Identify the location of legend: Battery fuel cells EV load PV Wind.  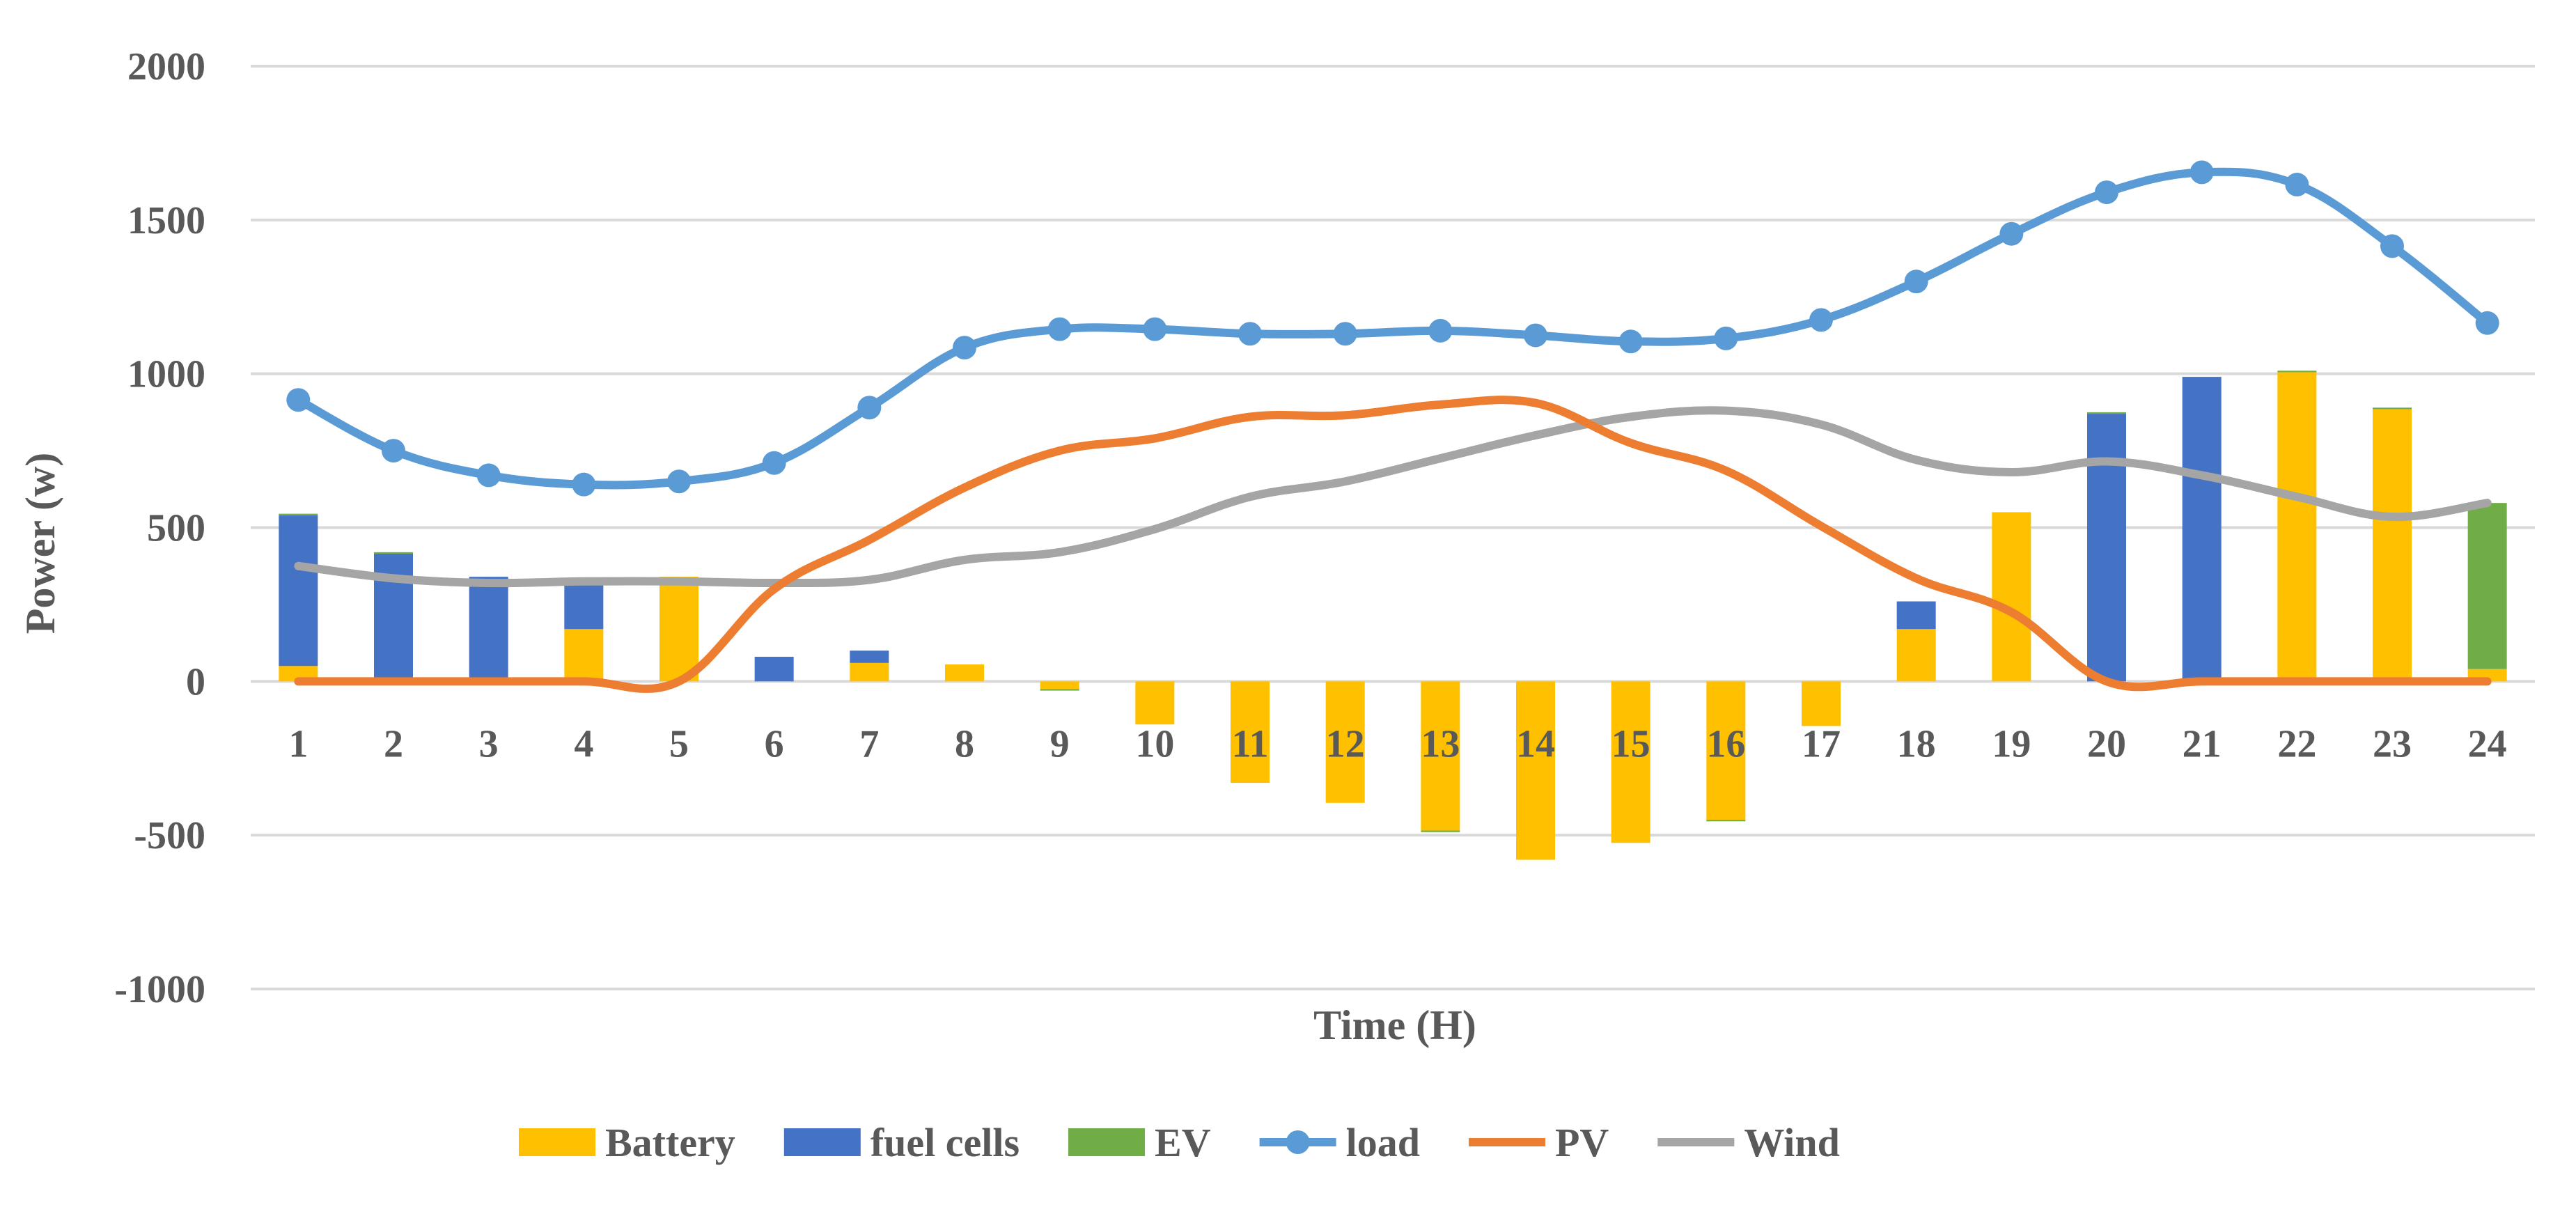
(1179, 1142).